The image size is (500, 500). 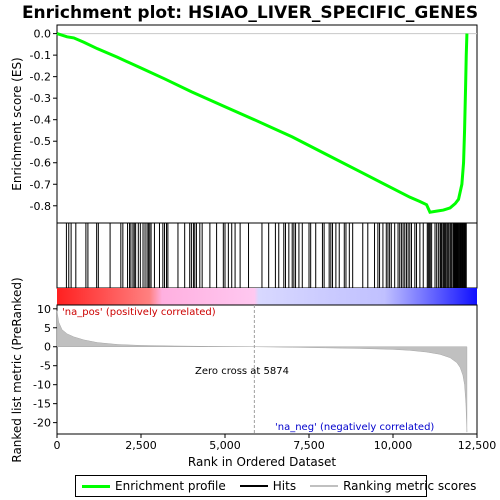 I want to click on rank-gradient-bar, so click(x=267, y=296).